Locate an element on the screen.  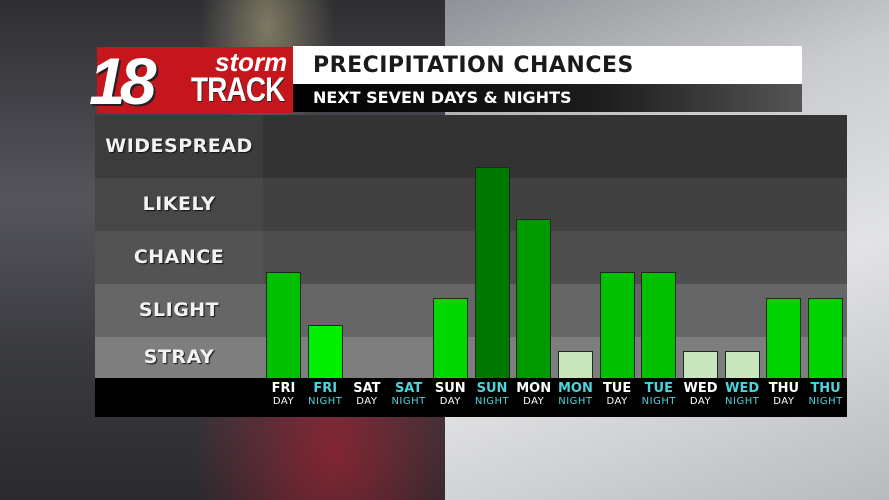
band-likely: LIKELY is located at coordinates (471, 204).